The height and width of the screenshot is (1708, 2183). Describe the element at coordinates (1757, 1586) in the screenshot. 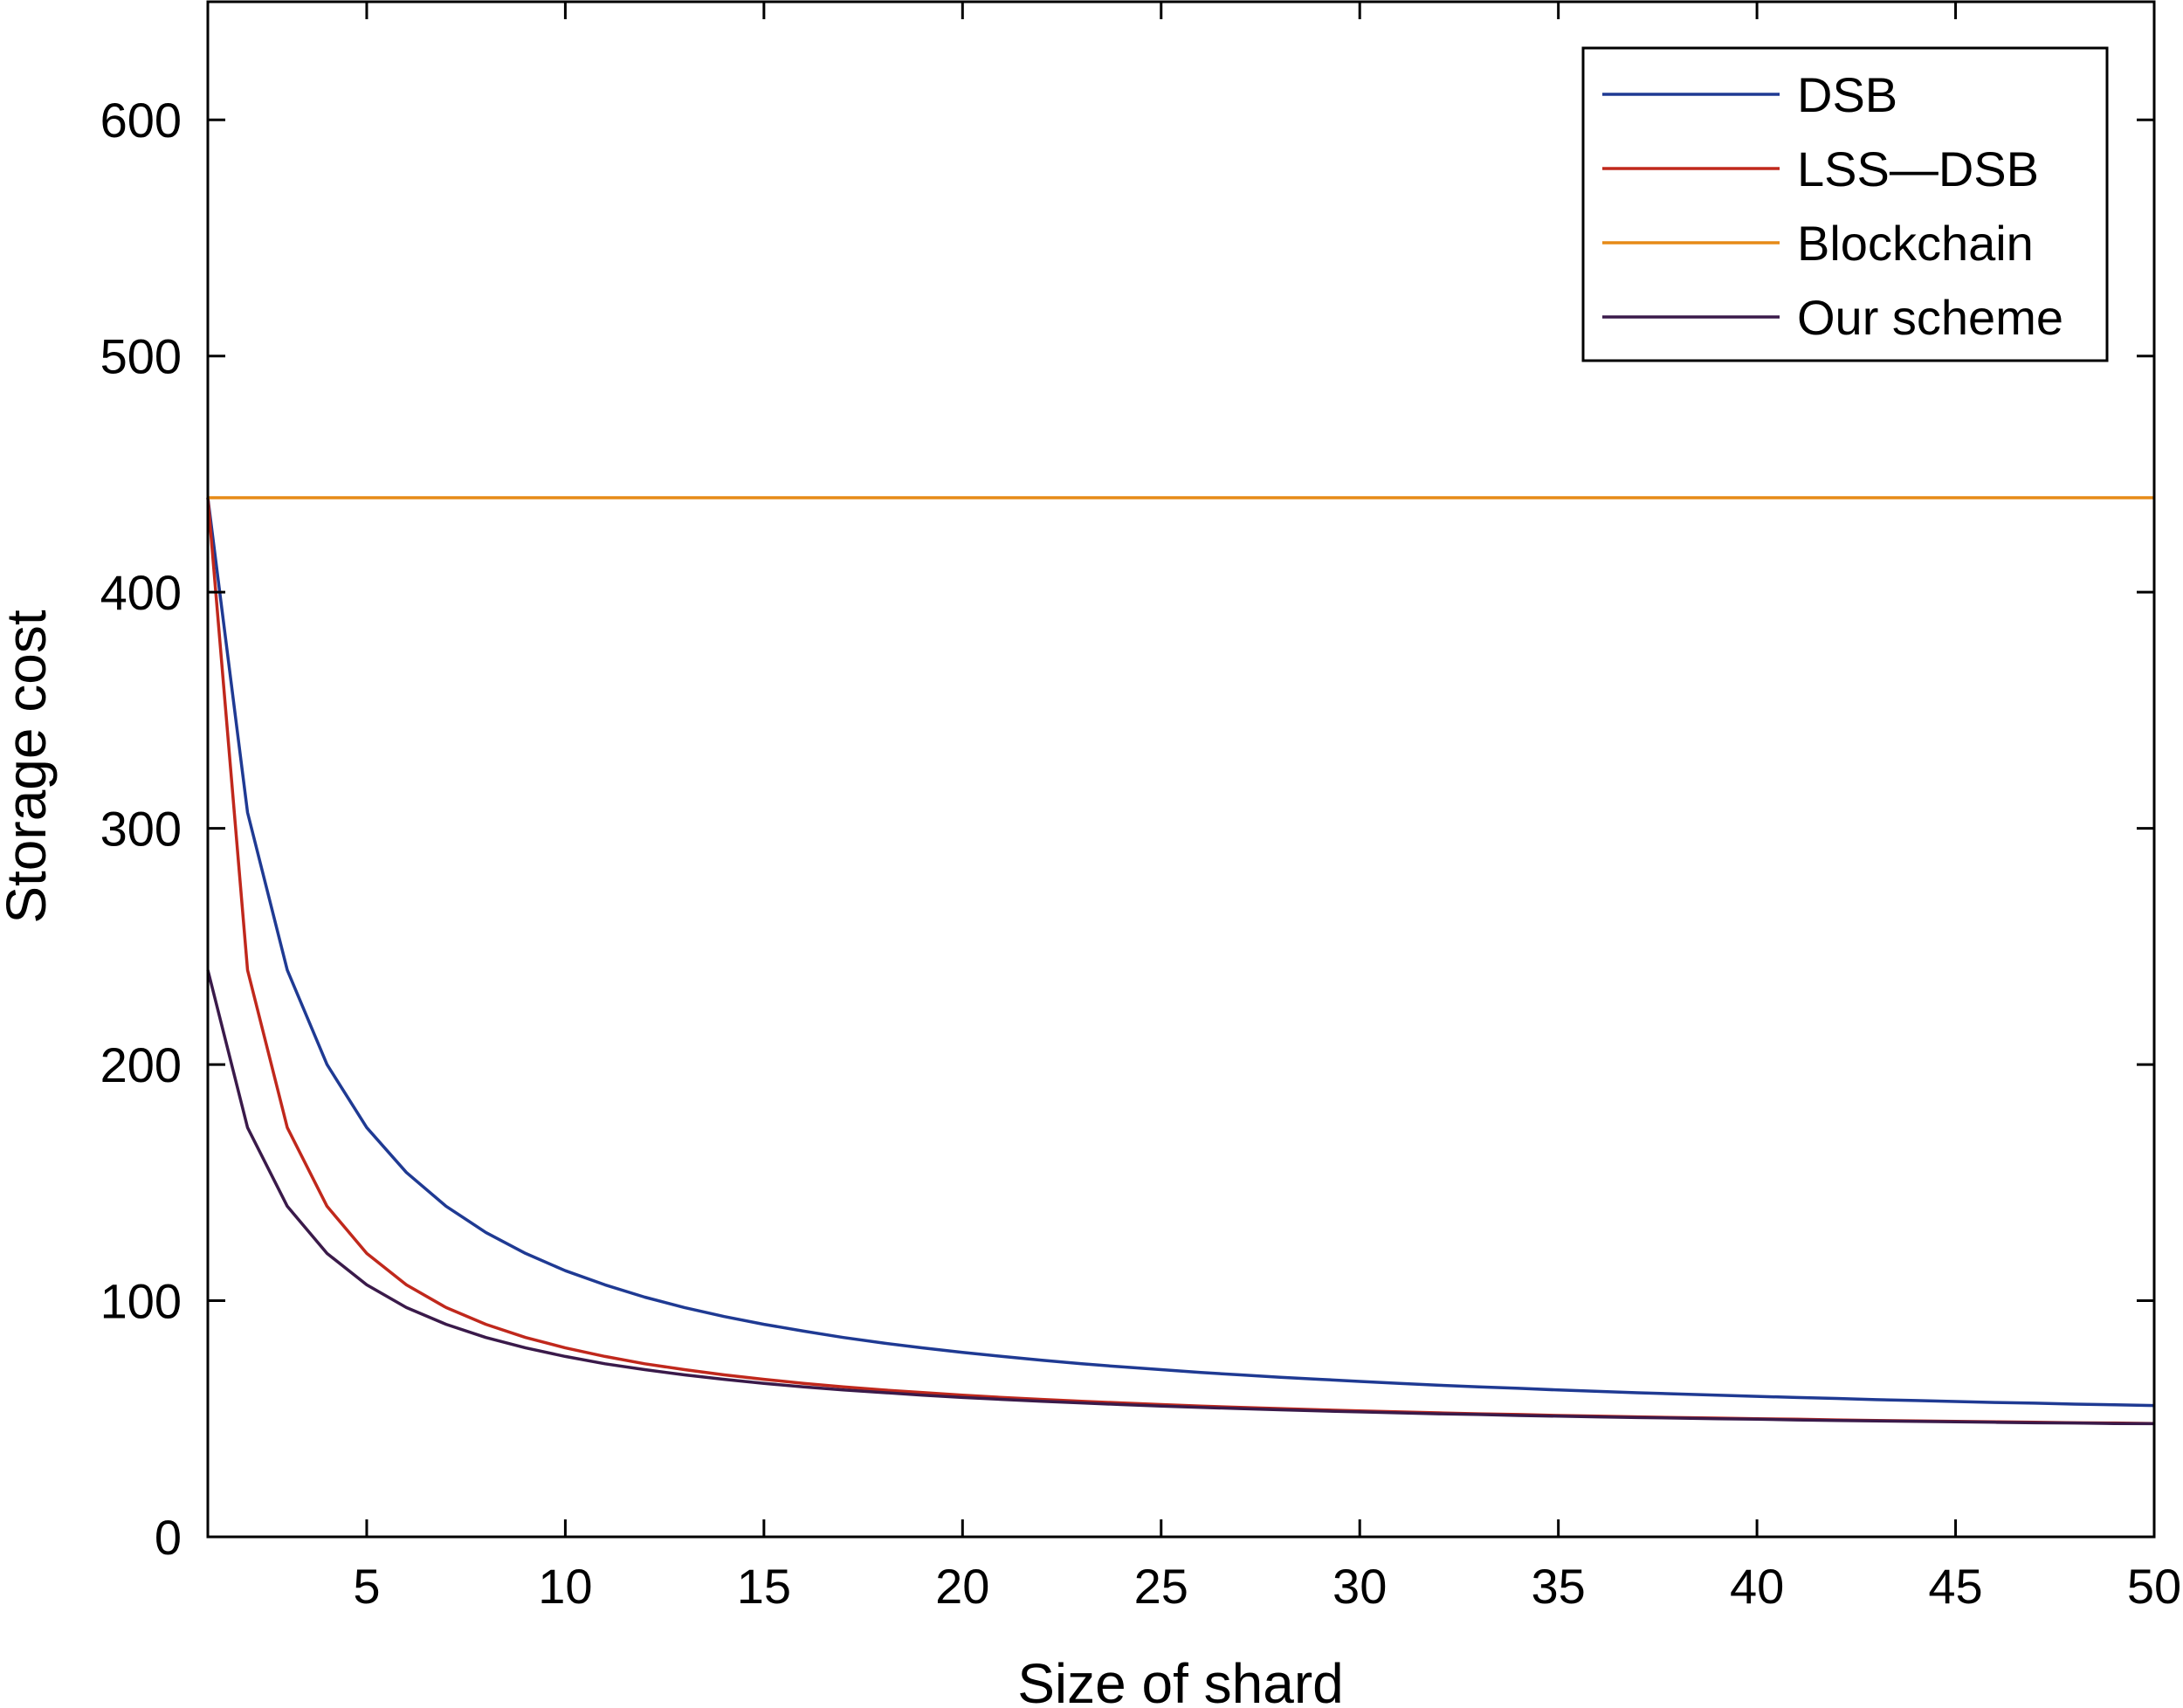

I see `x-tick-label-7: 40` at that location.